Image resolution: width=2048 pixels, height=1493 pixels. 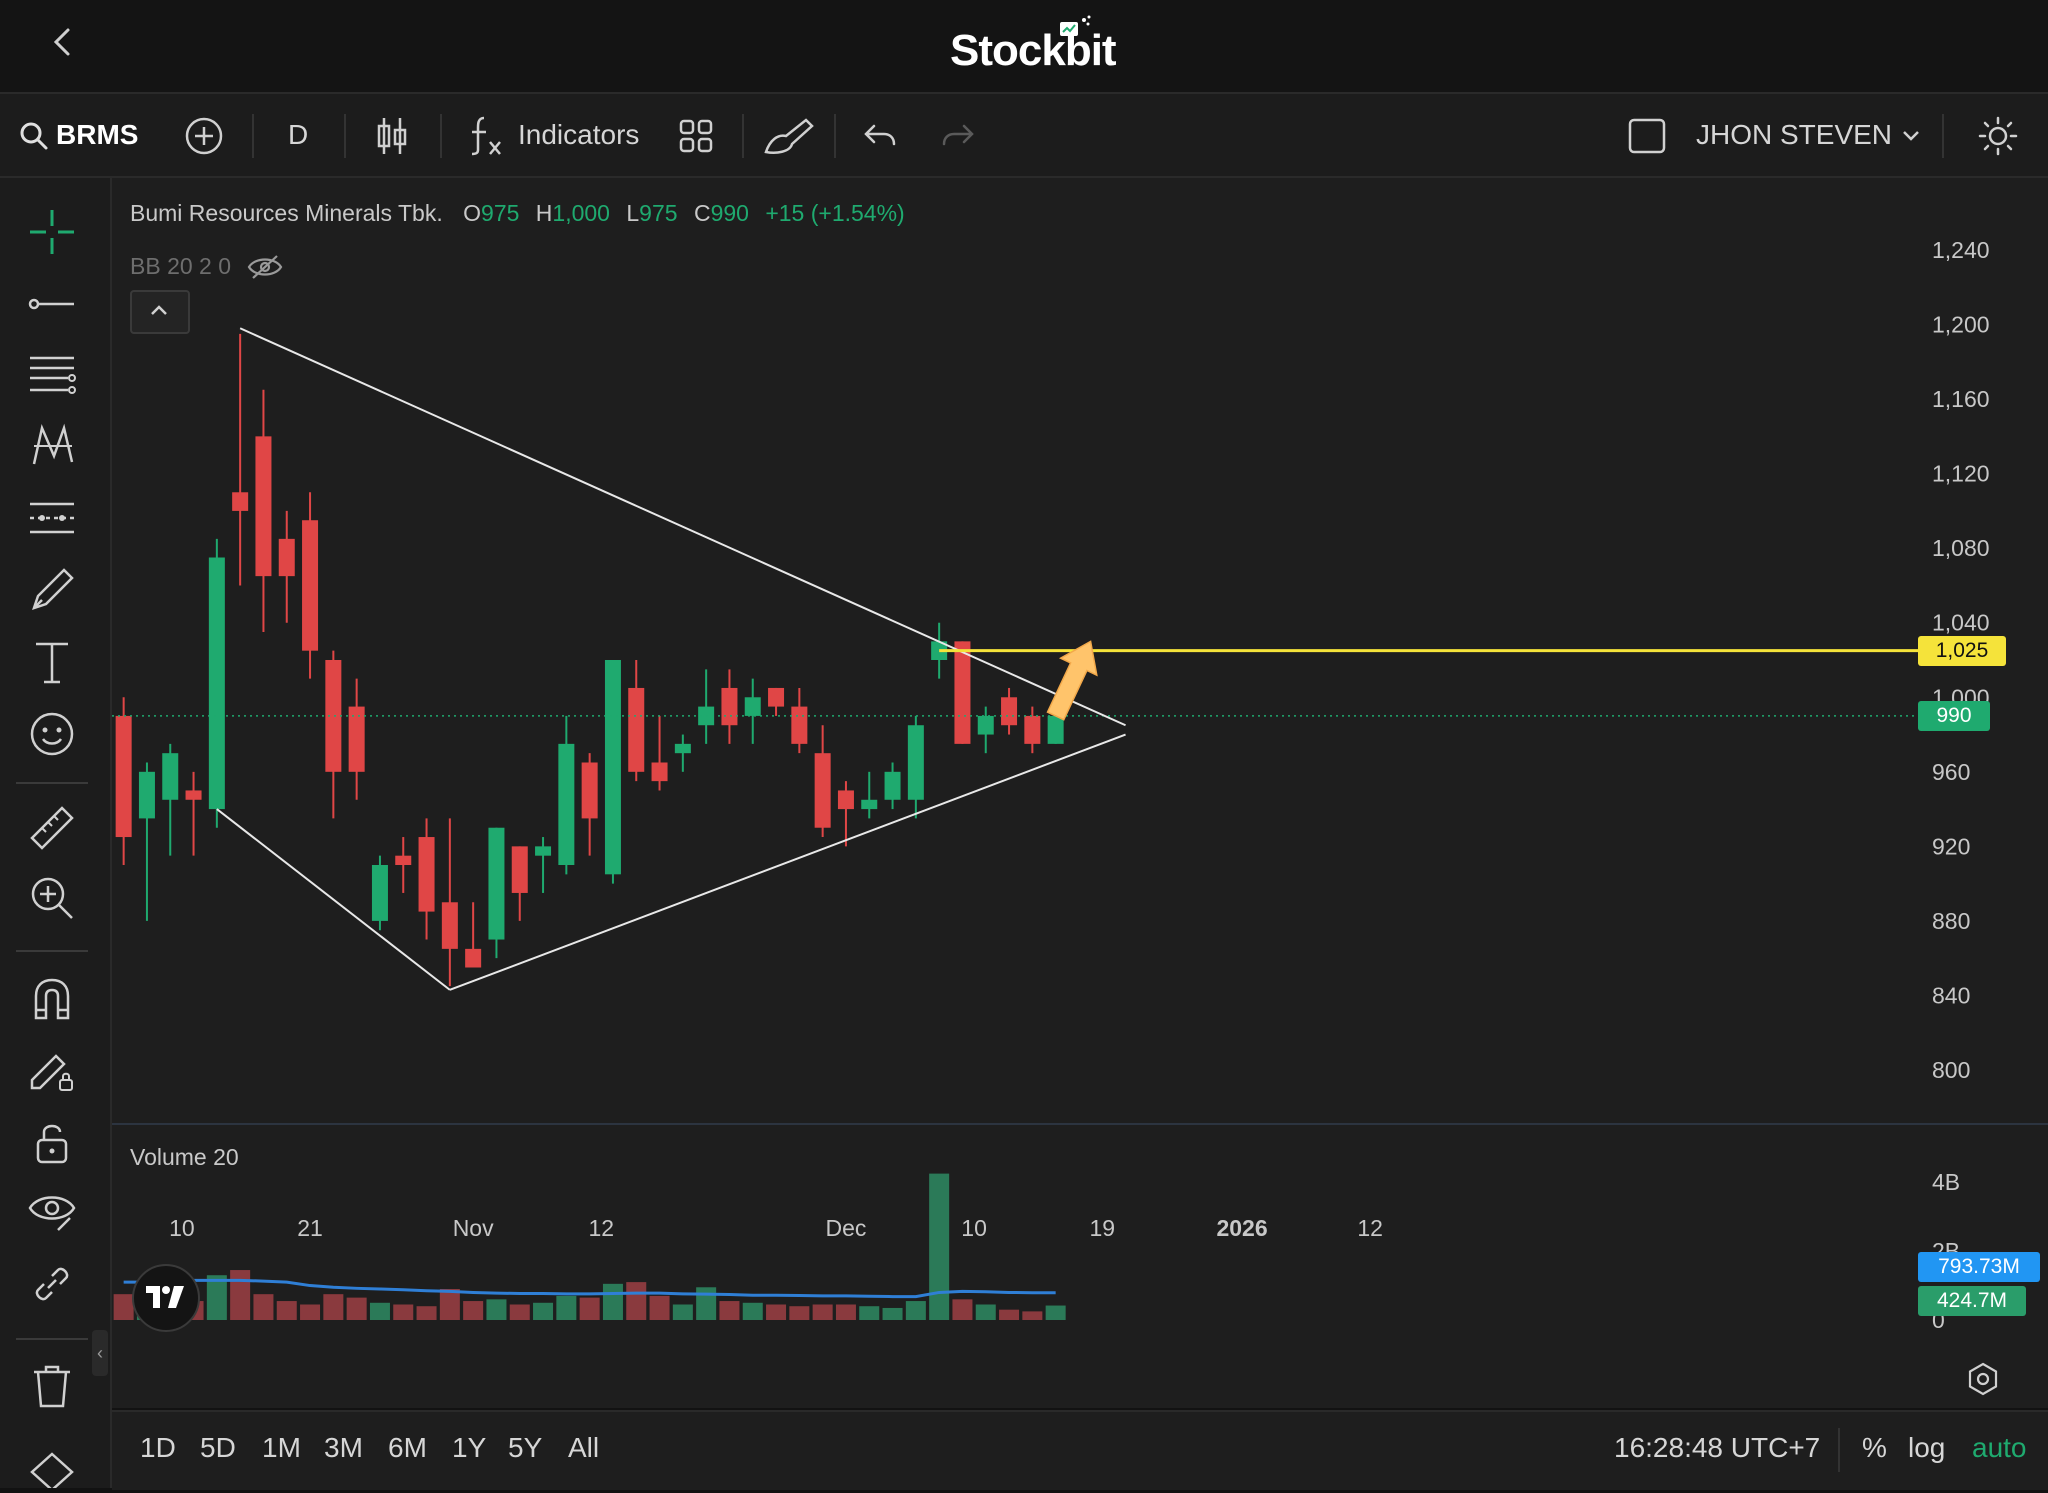 What do you see at coordinates (1961, 250) in the screenshot?
I see `price-tick-label: 1,240` at bounding box center [1961, 250].